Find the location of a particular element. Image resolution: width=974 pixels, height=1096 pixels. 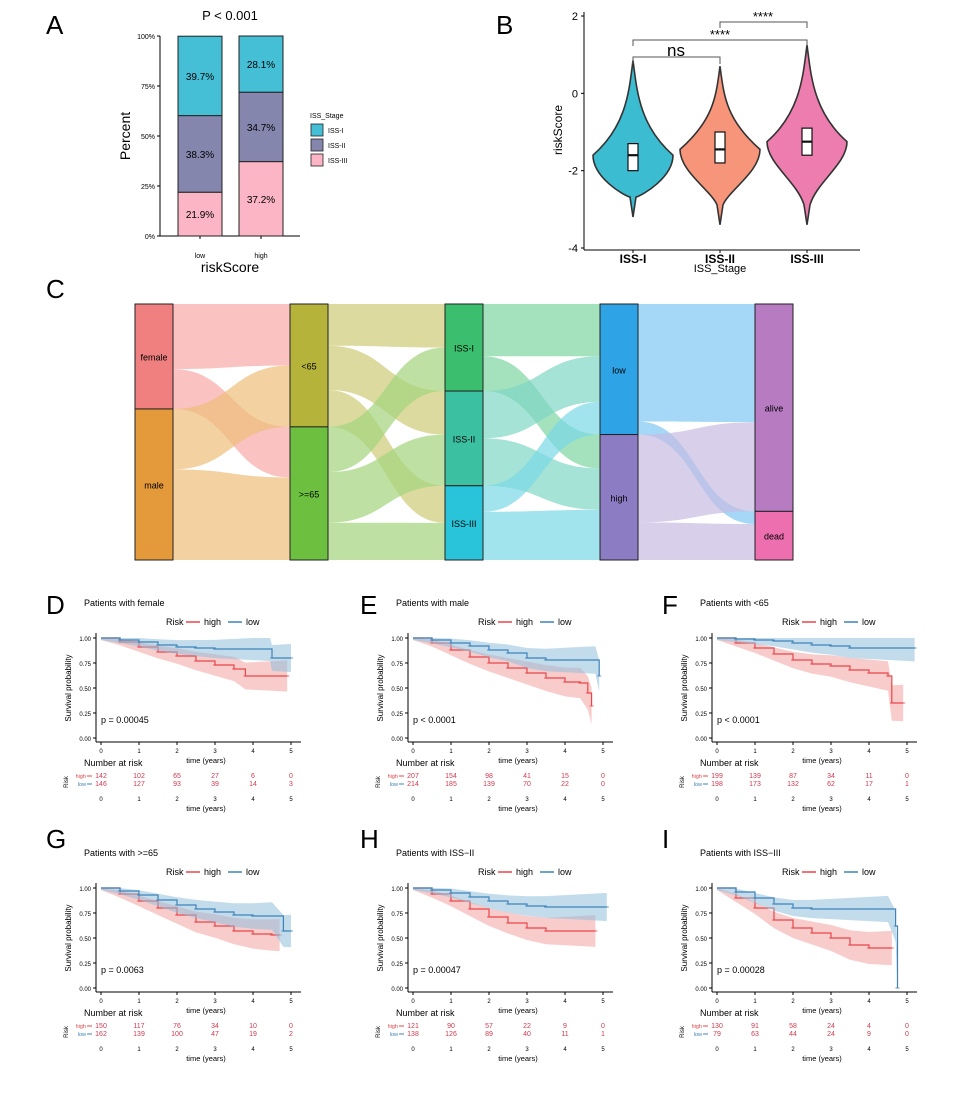

km-survival-curve is located at coordinates (808, 937).